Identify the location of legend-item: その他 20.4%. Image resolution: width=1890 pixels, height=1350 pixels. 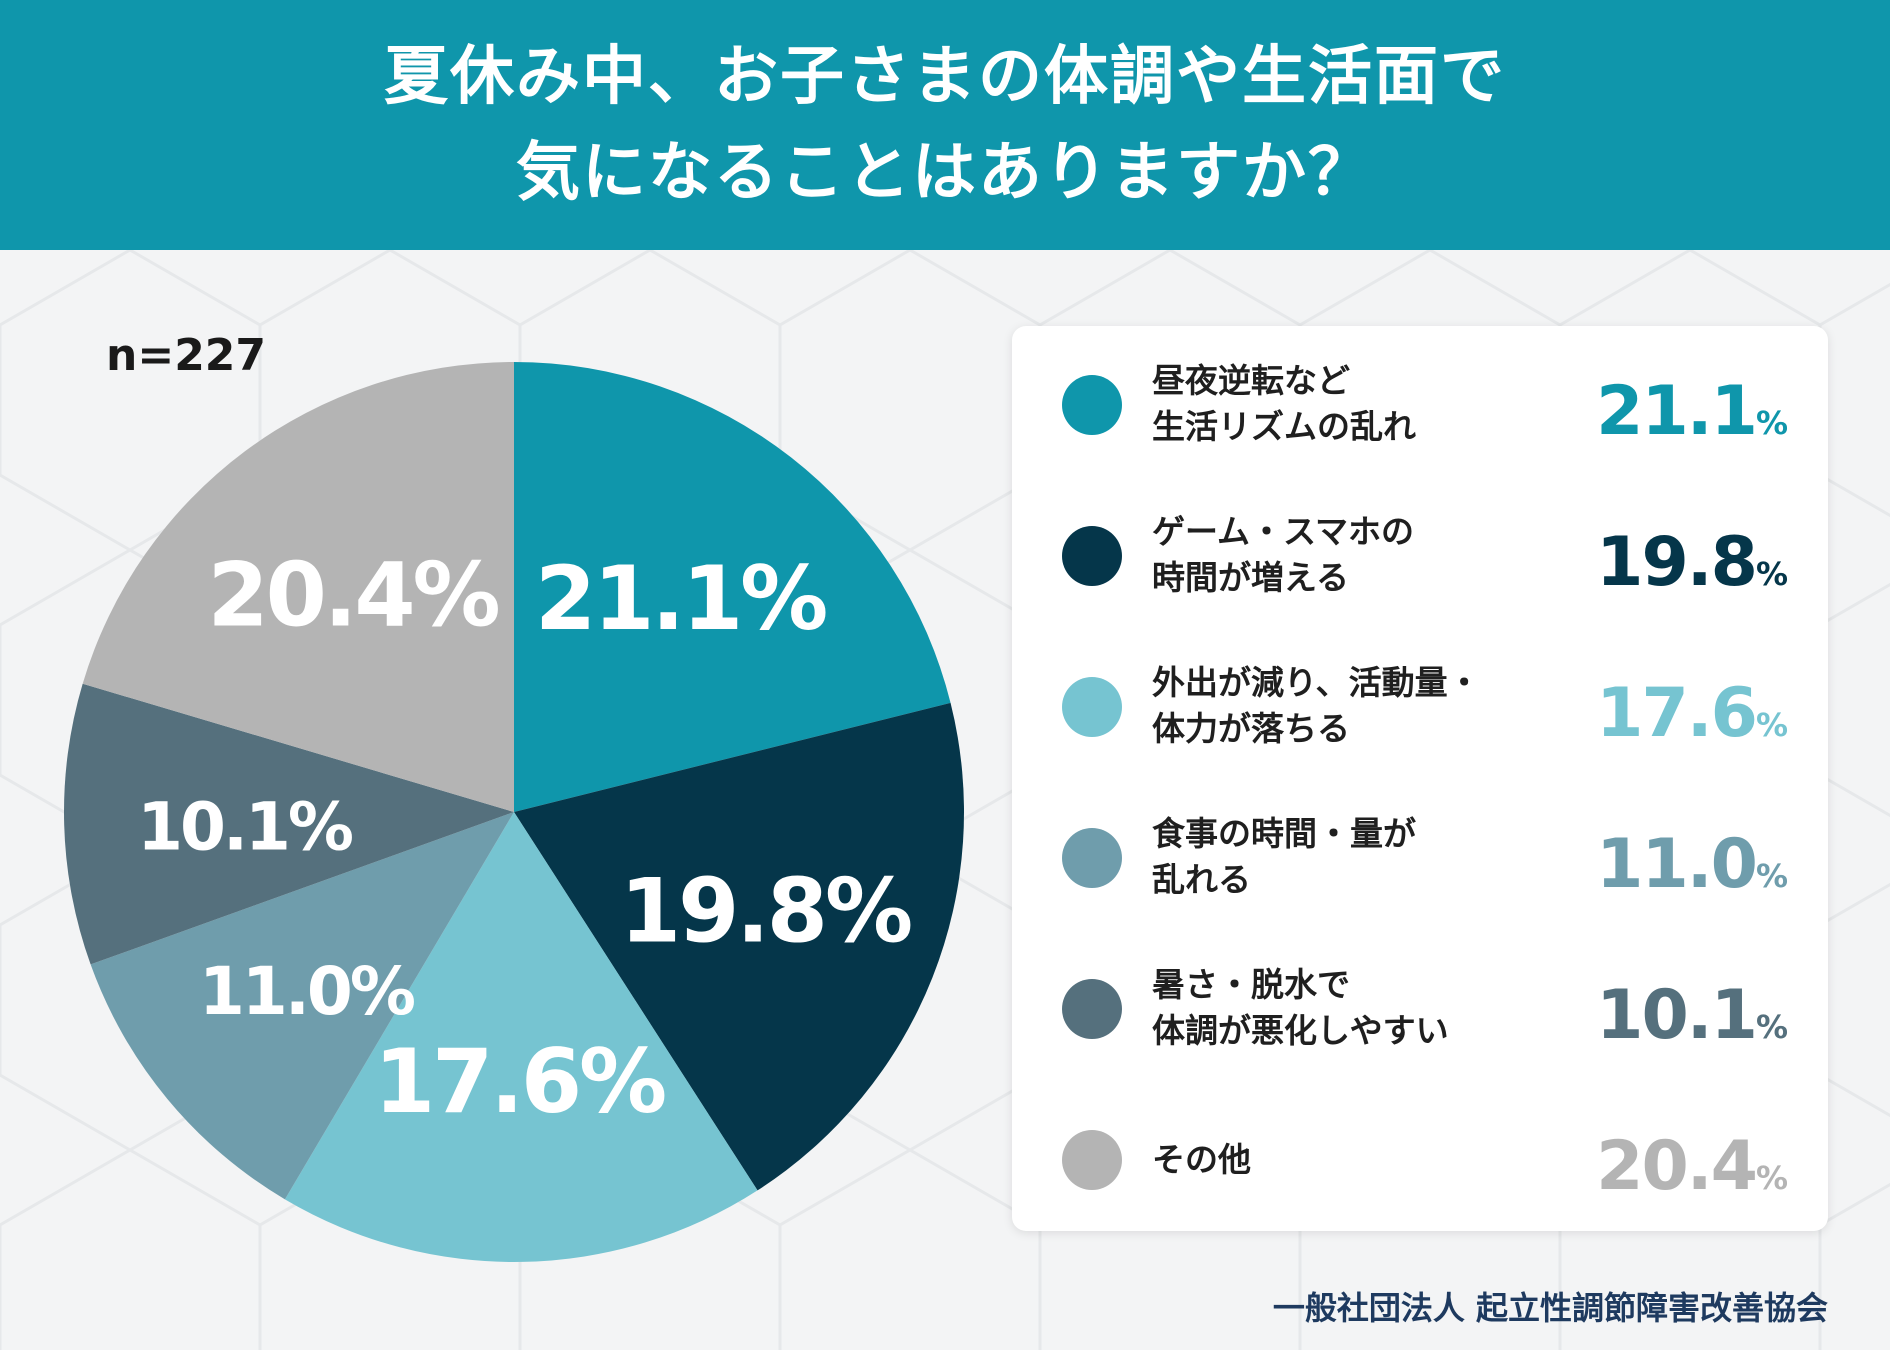
(1420, 1160).